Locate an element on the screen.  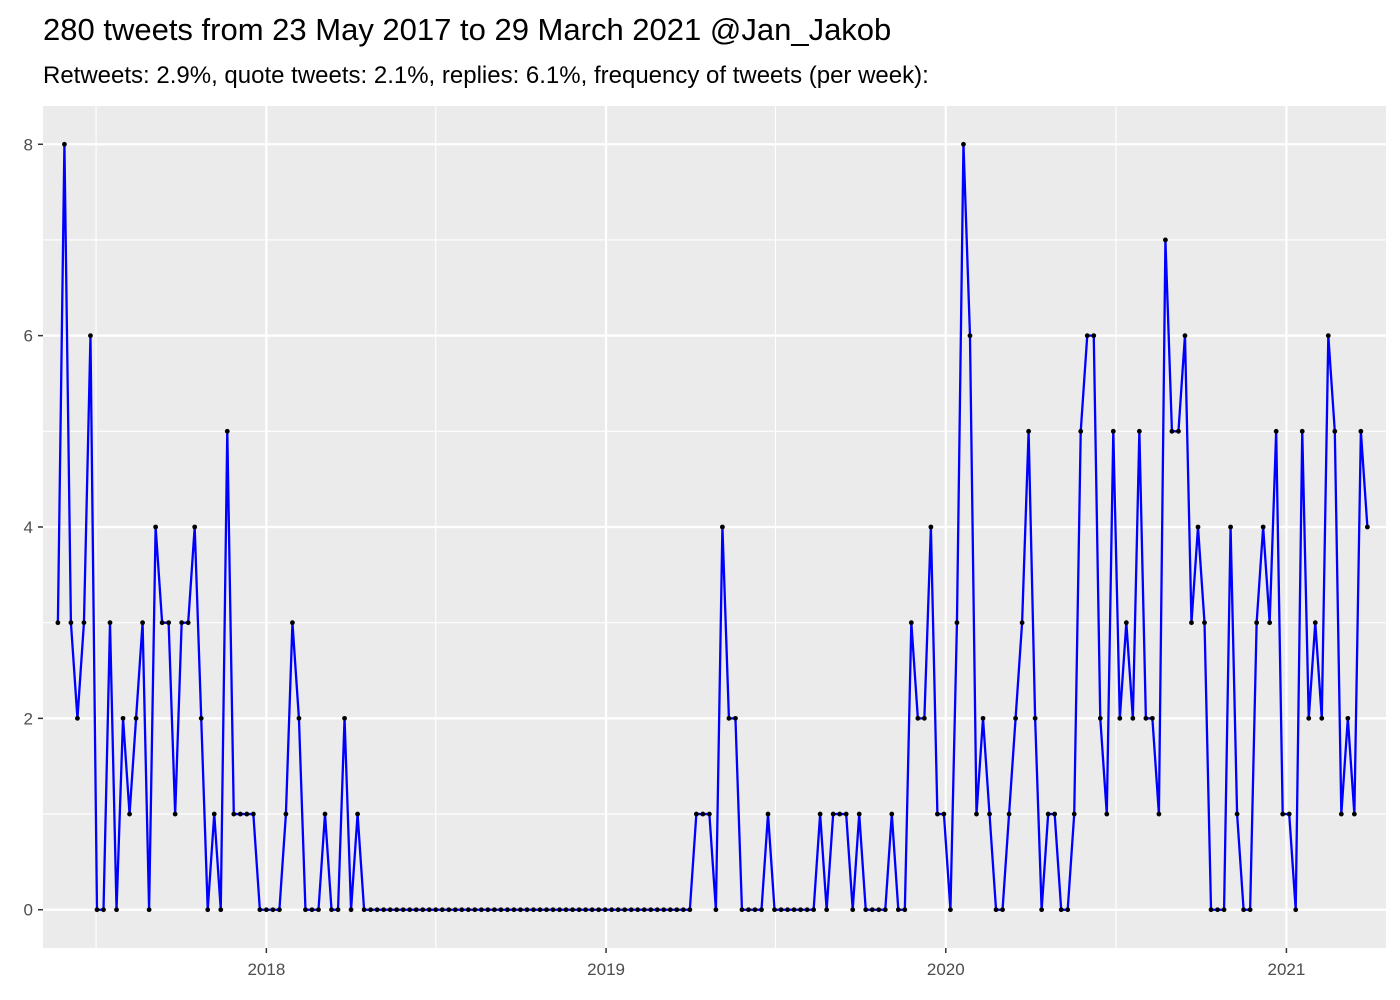
x-tick-label: 2018 is located at coordinates (266, 969).